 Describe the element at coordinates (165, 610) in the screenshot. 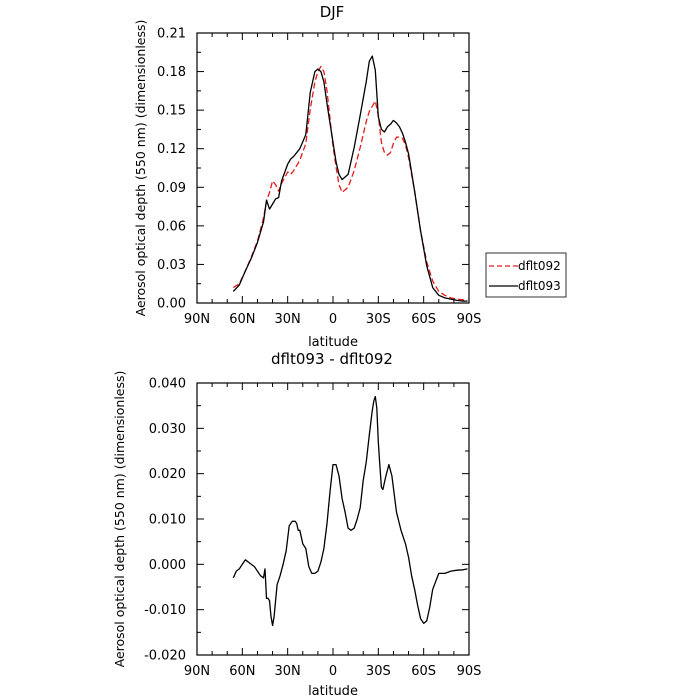

I see `y-tick-label: -0.010` at that location.